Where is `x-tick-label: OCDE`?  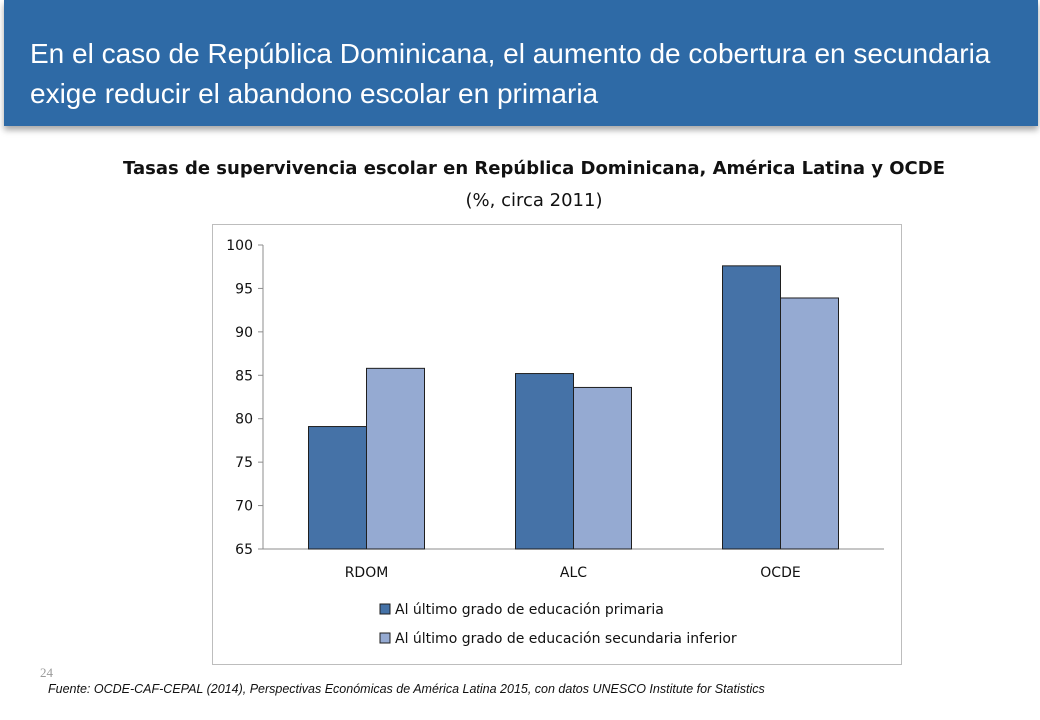
x-tick-label: OCDE is located at coordinates (780, 573).